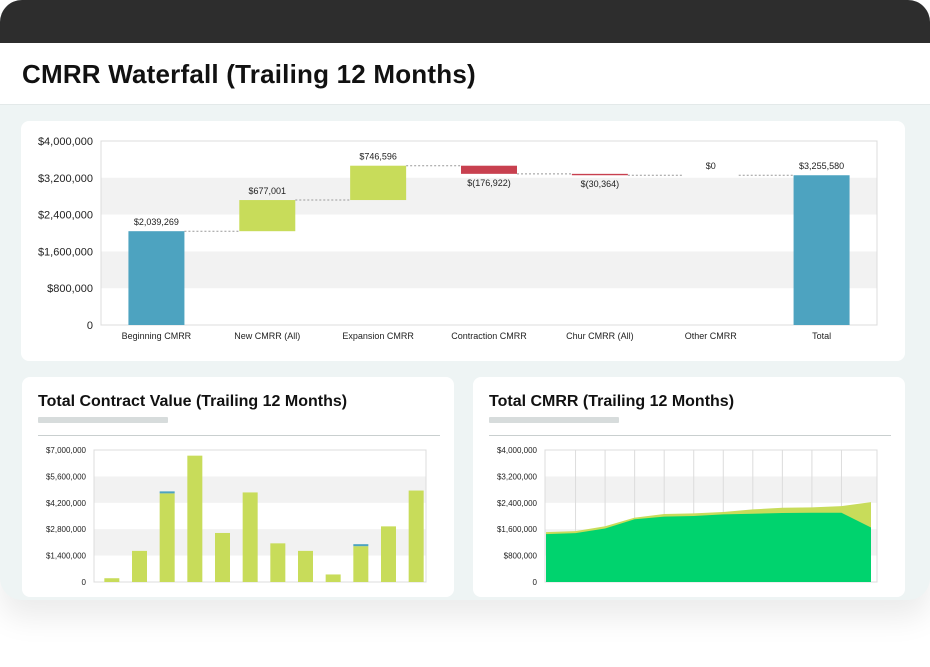  What do you see at coordinates (489, 183) in the screenshot?
I see `data-label: $(176,922)` at bounding box center [489, 183].